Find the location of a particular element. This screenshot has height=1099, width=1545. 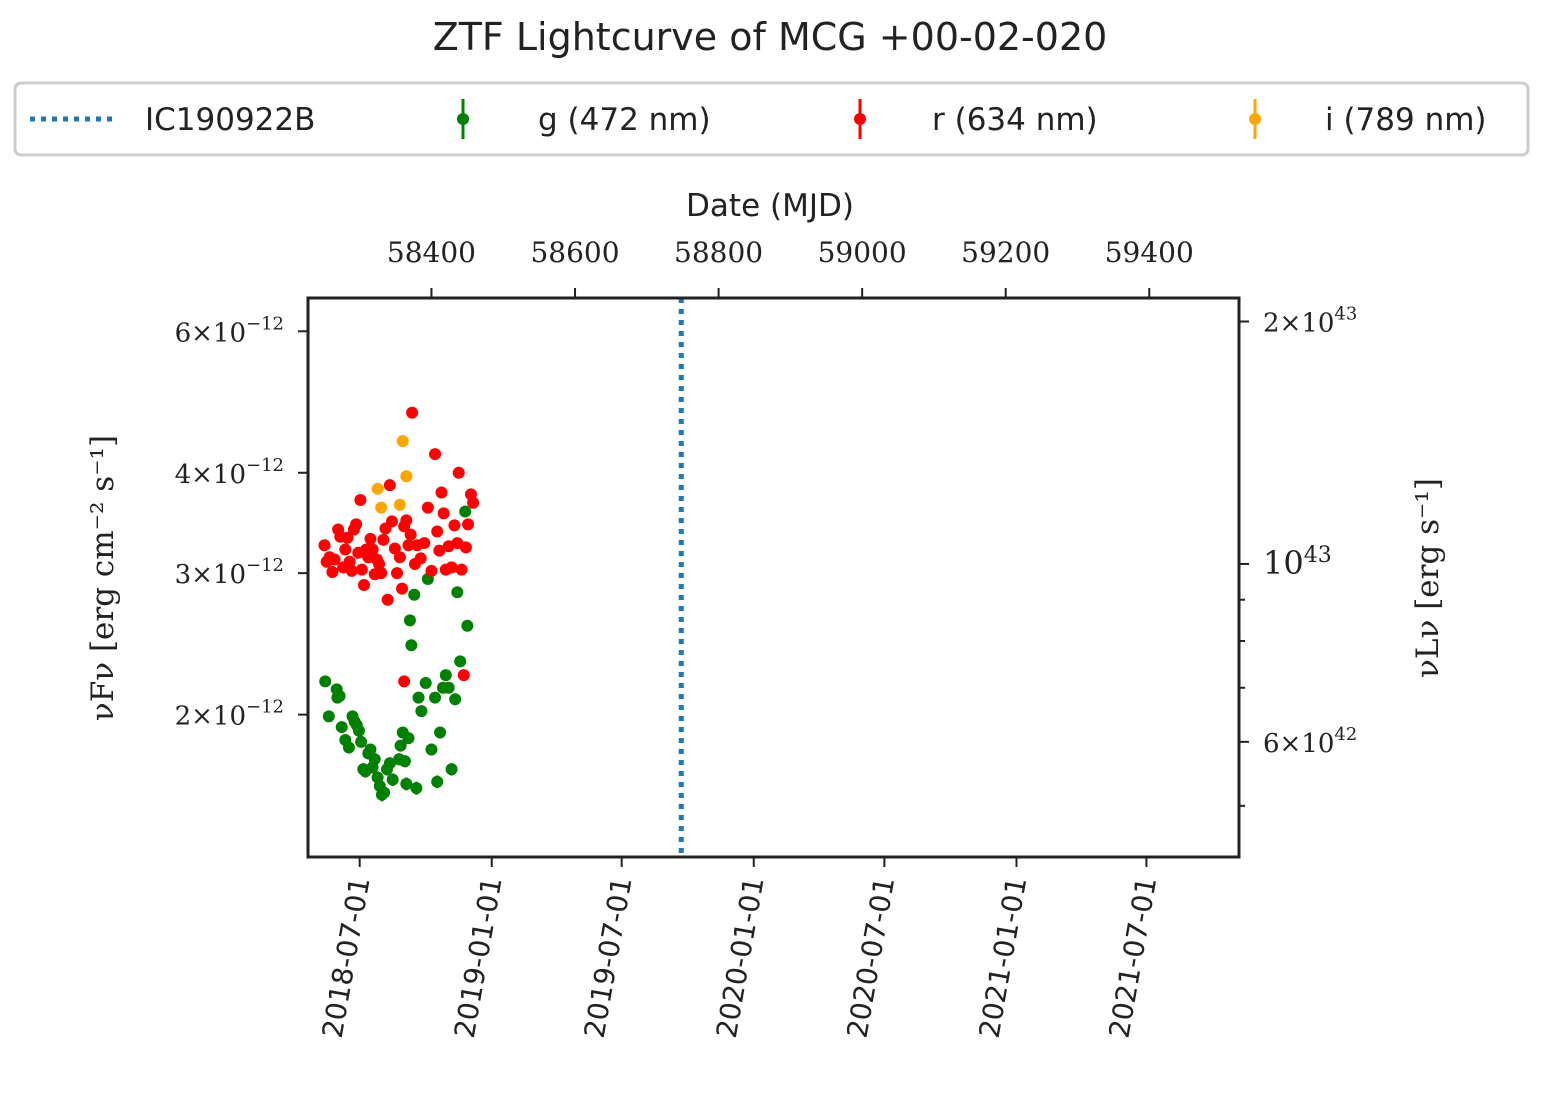

left-tick-label: 2×10⁻¹² is located at coordinates (229, 714).